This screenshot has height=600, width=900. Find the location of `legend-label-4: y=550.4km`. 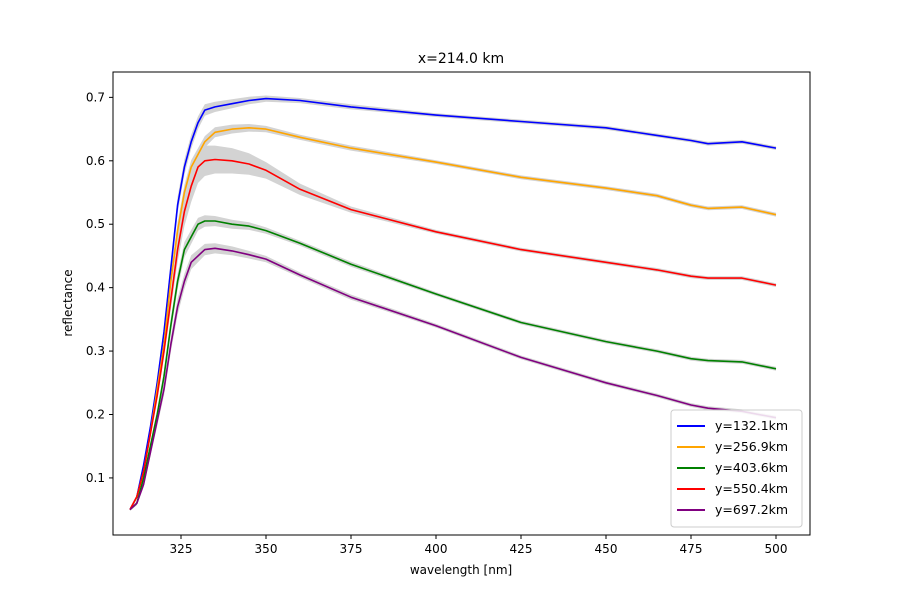

legend-label-4: y=550.4km is located at coordinates (751, 488).